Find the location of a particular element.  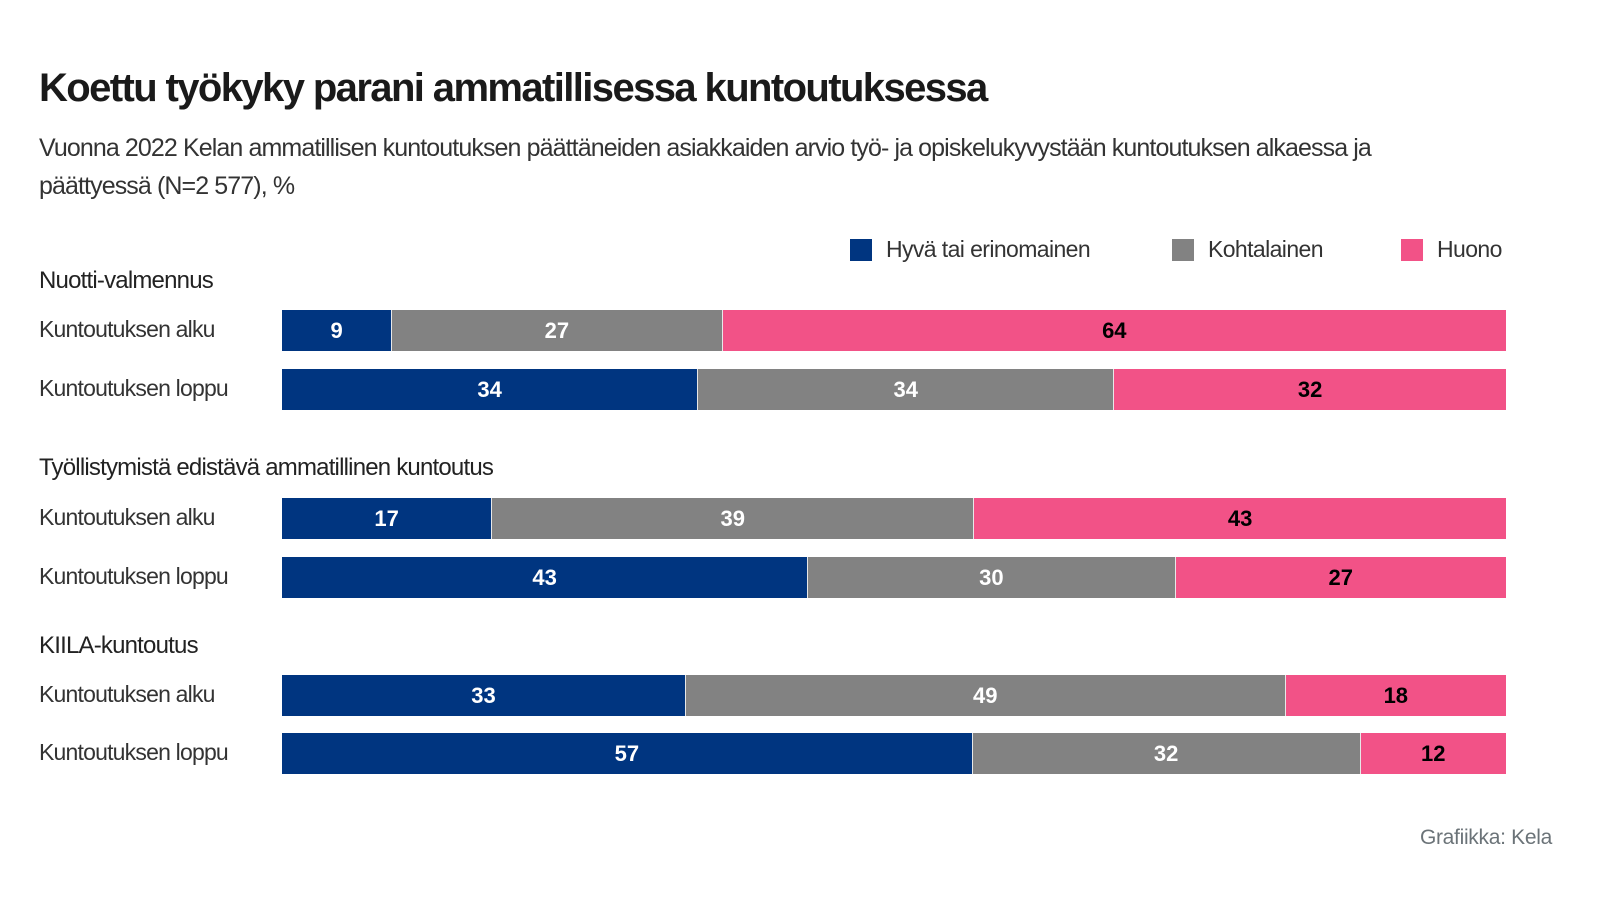

bar-segment-moderate: 34 is located at coordinates (906, 389).